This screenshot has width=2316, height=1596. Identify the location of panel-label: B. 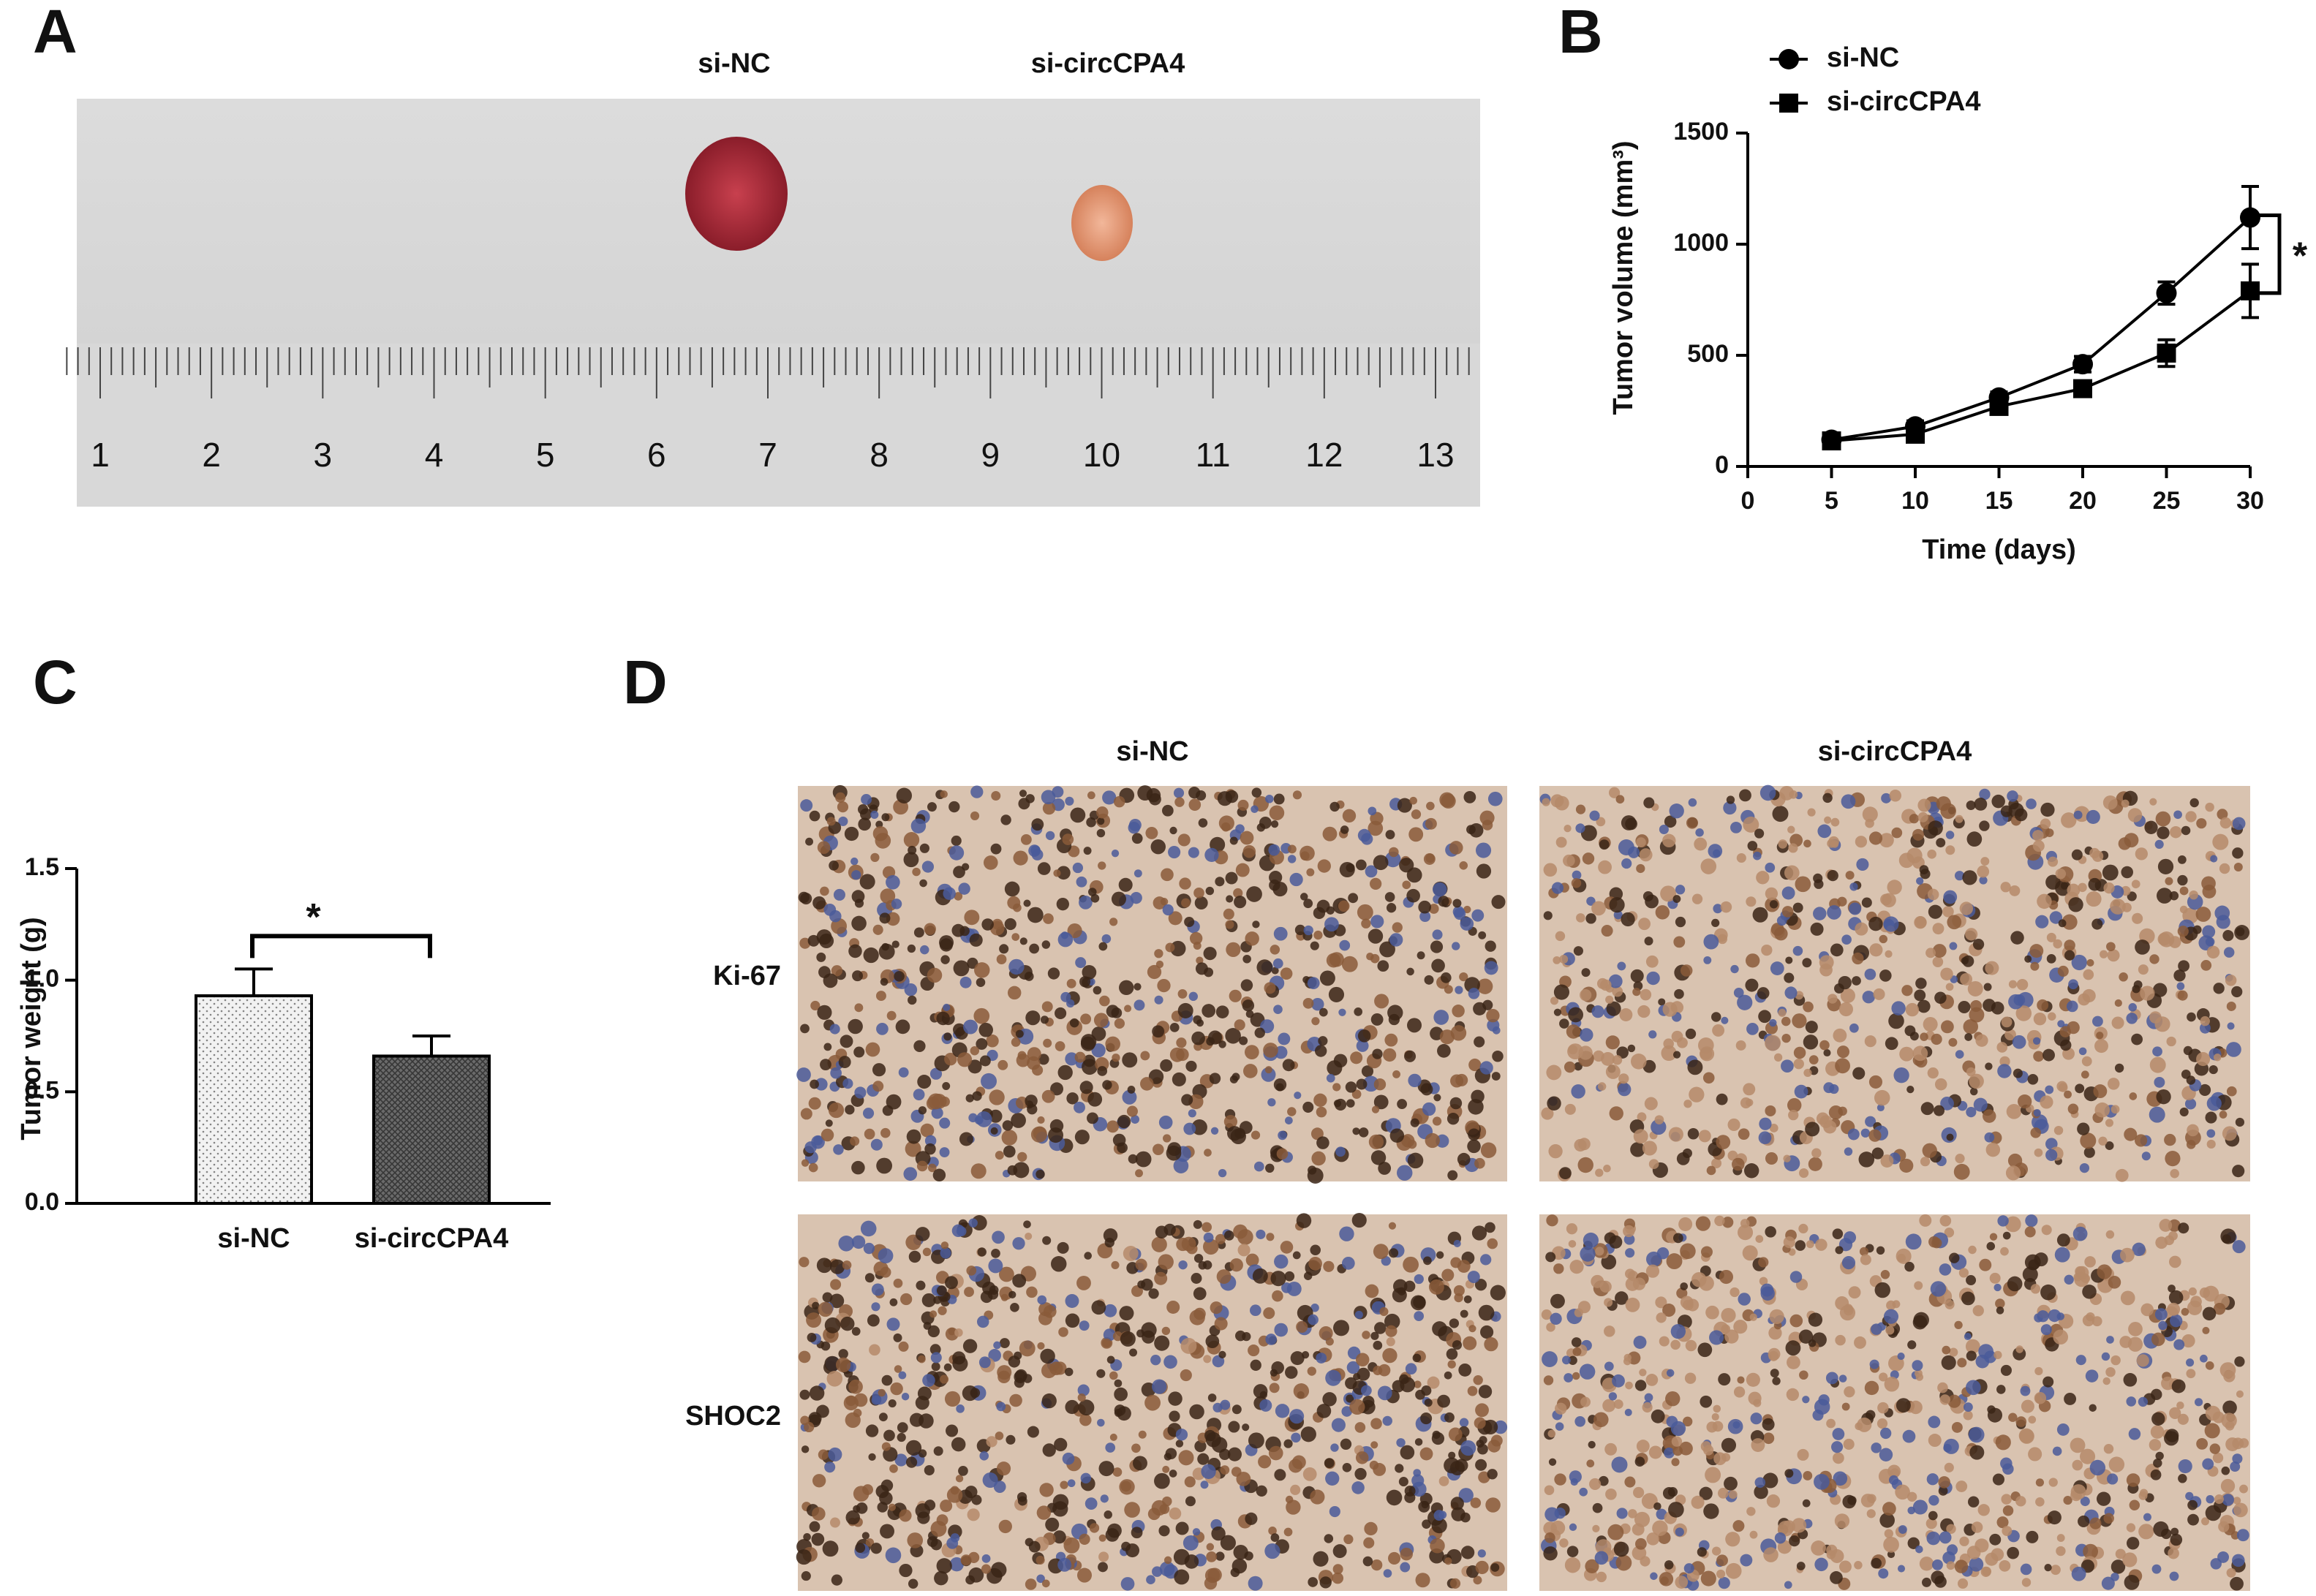
(1580, 33).